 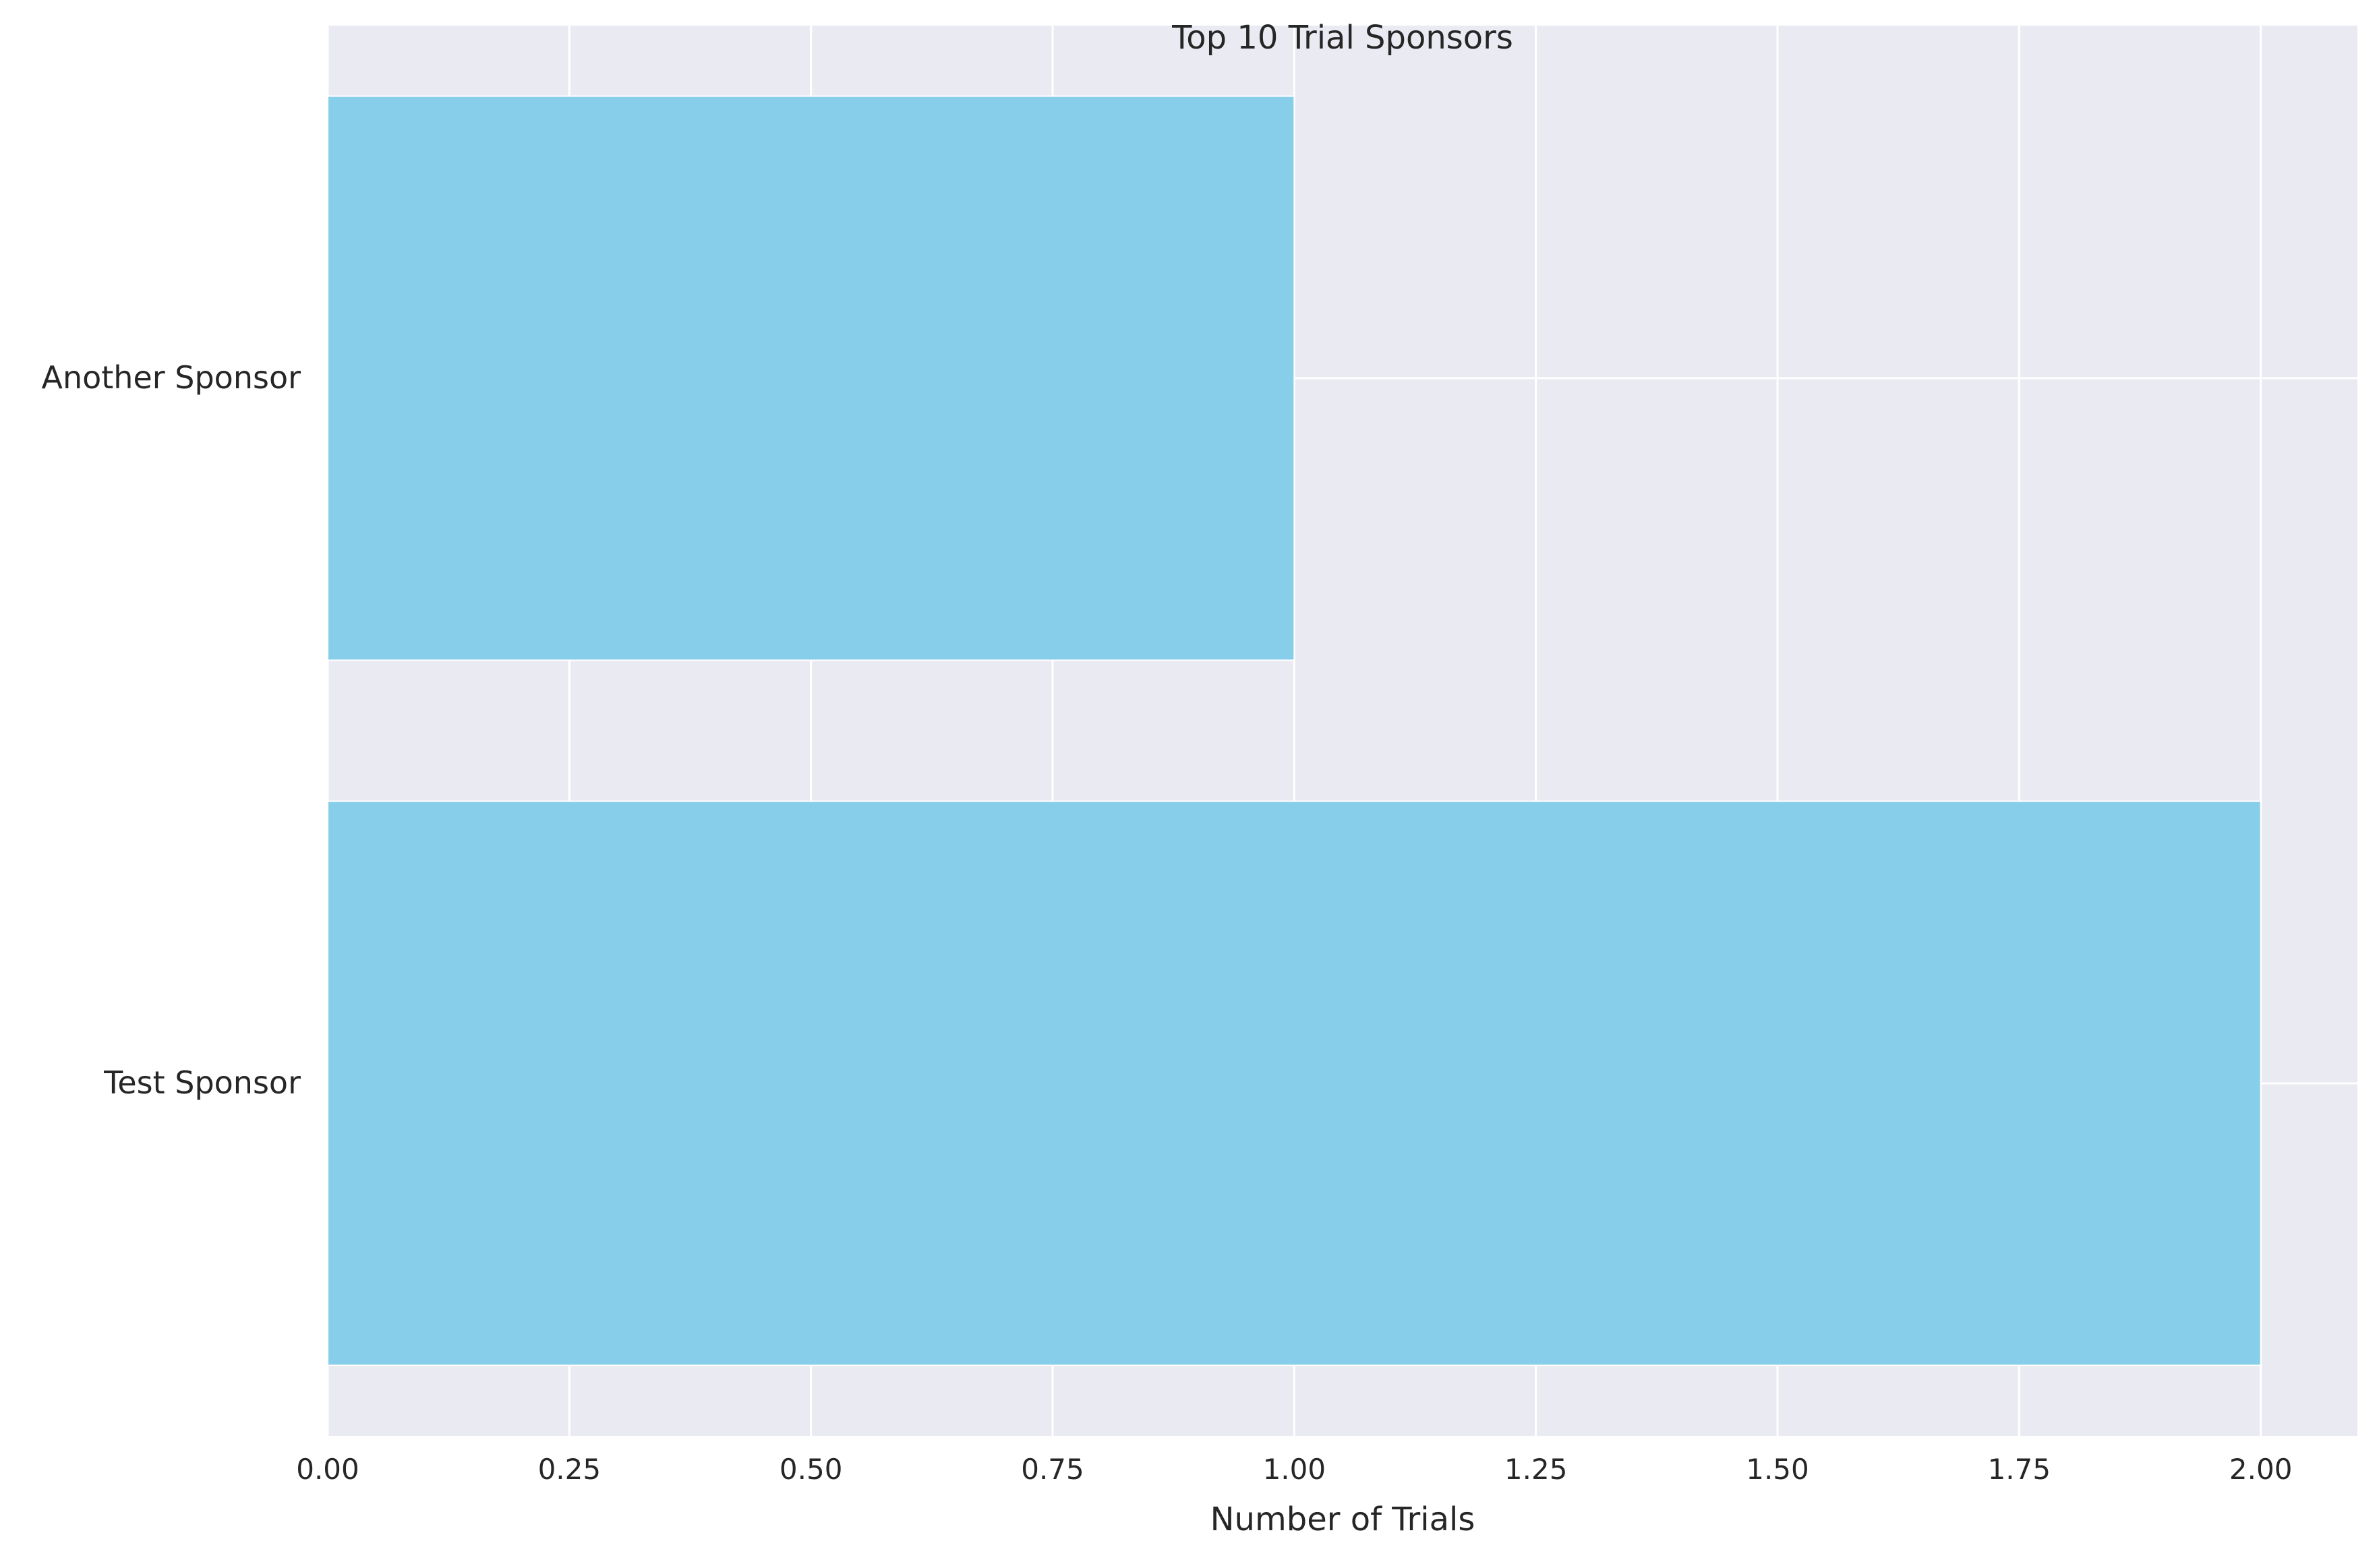 I want to click on x-tick-label: 0.00, so click(x=327, y=1469).